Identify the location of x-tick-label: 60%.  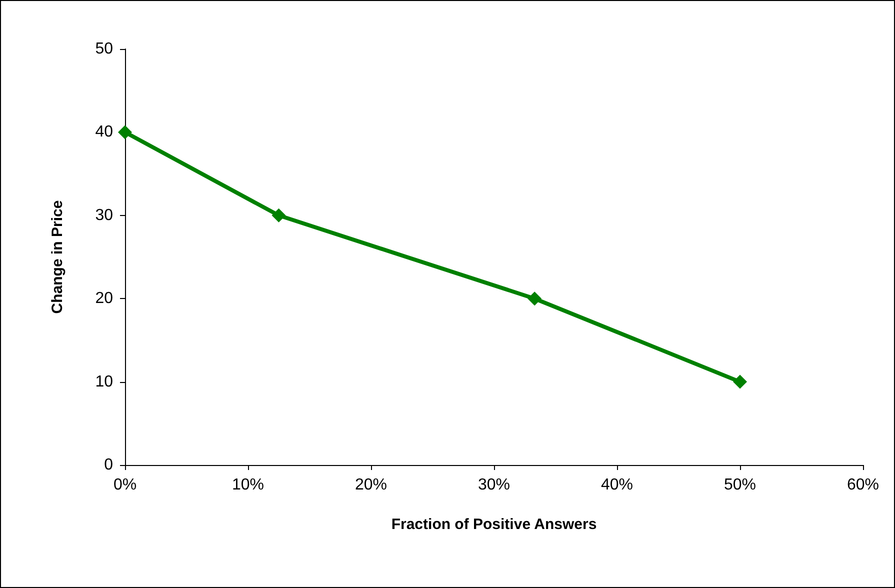
(863, 485).